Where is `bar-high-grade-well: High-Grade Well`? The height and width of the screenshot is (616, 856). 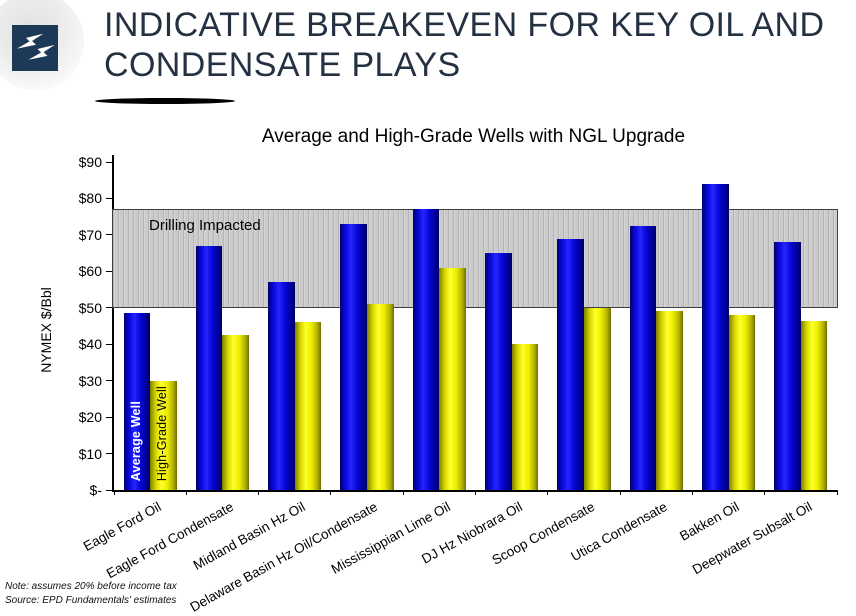 bar-high-grade-well: High-Grade Well is located at coordinates (163, 435).